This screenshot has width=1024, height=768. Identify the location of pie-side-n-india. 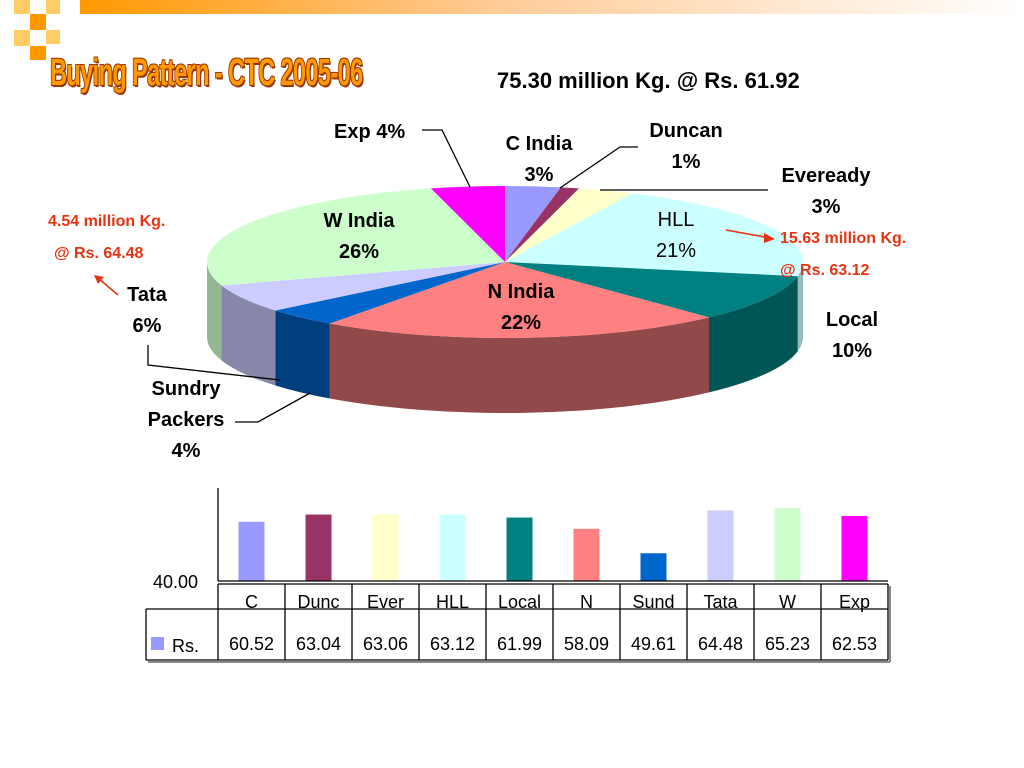
(519, 365).